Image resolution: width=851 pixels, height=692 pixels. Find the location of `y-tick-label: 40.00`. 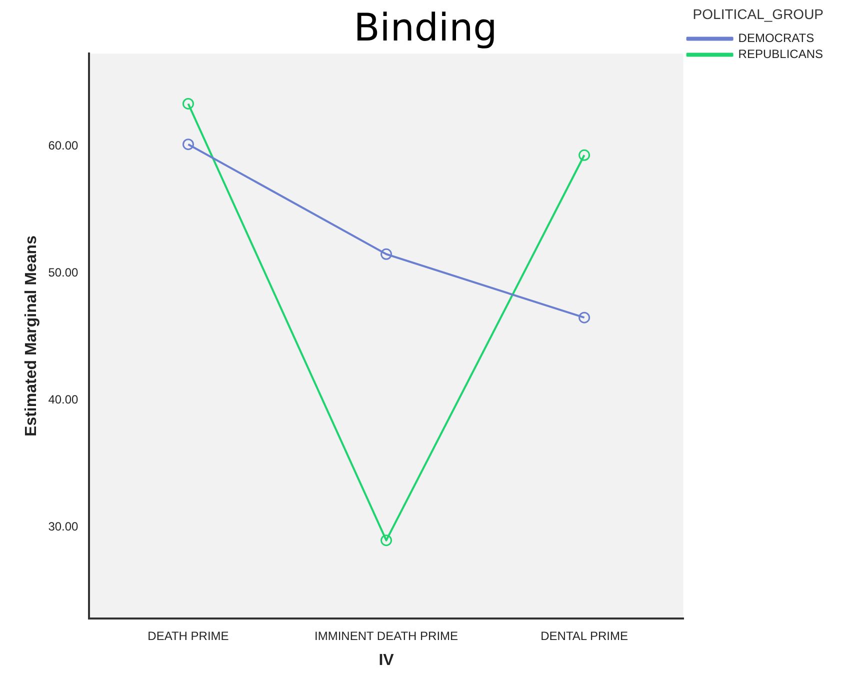

y-tick-label: 40.00 is located at coordinates (63, 399).